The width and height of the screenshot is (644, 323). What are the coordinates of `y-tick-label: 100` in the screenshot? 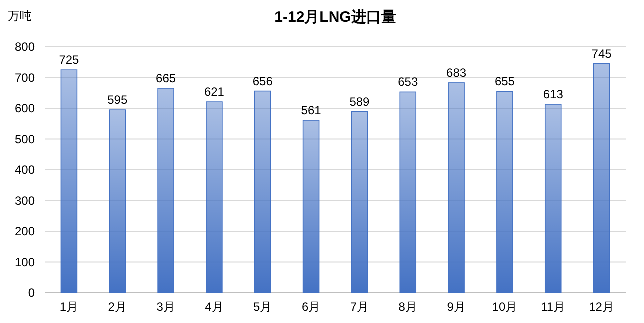 It's located at (25, 262).